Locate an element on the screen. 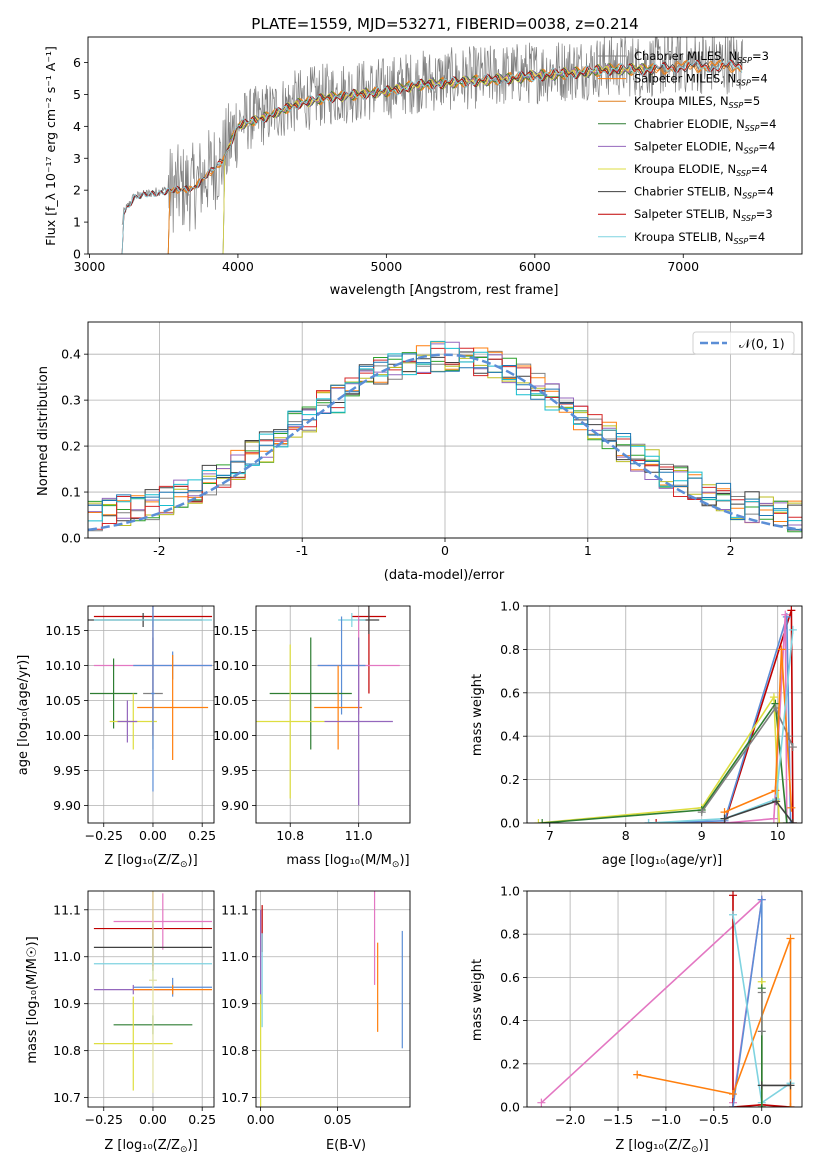 The width and height of the screenshot is (819, 1170). age-vs-Z-ytick-label: 9.95 is located at coordinates (67, 770).